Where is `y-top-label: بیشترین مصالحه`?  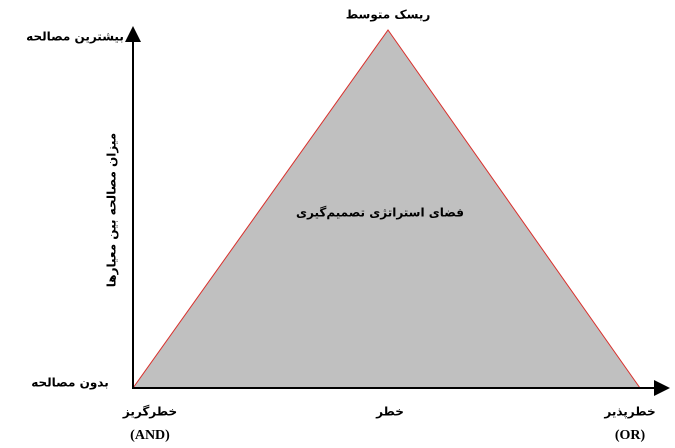 y-top-label: بیشترین مصالحه is located at coordinates (75, 37).